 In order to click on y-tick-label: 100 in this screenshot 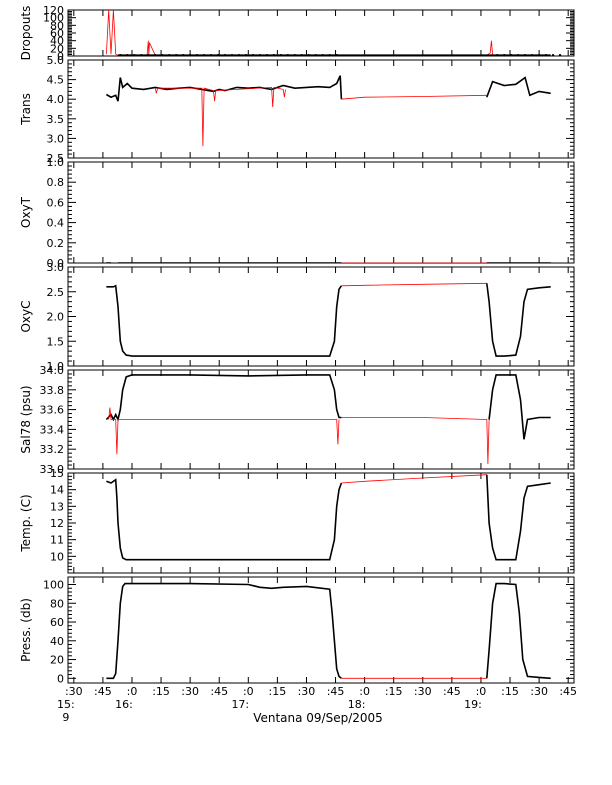, I will do `click(53, 585)`.